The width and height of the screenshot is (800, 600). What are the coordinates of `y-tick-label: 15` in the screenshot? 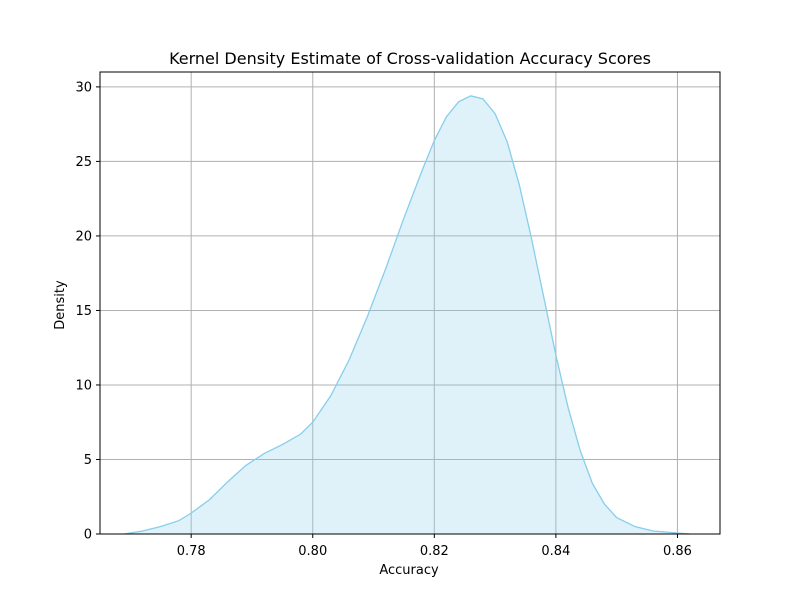 It's located at (83, 311).